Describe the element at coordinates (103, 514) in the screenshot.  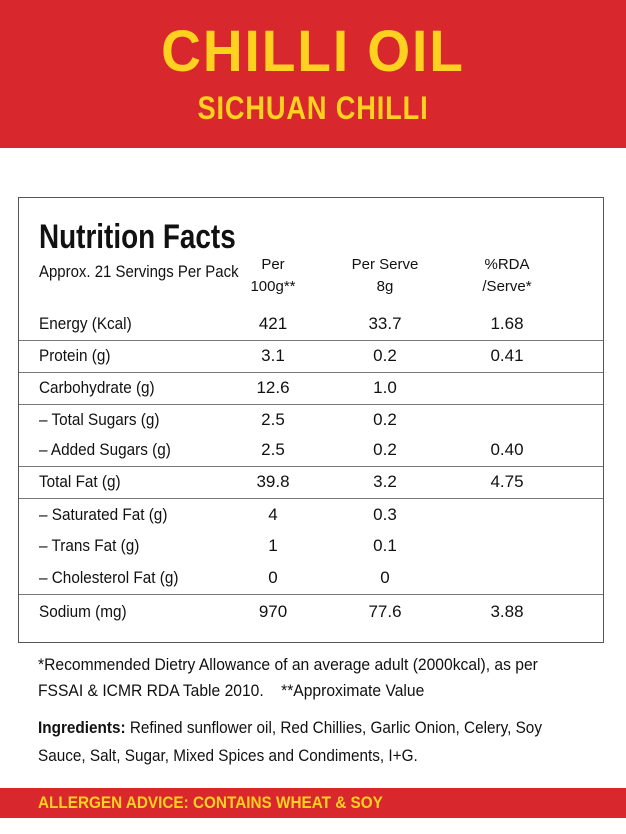
I see `row-label: – Saturated Fat (g)` at that location.